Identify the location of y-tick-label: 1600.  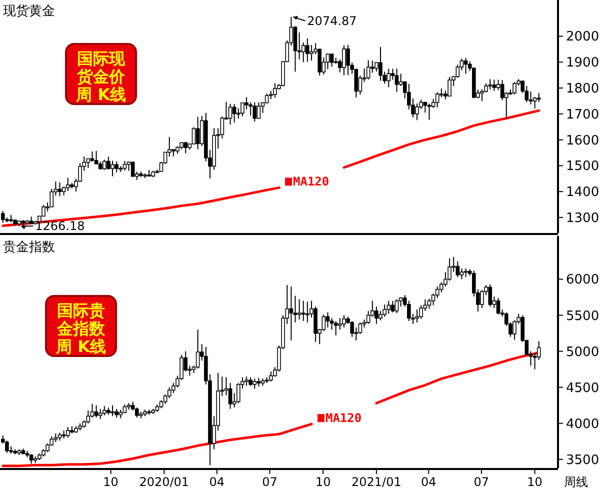
(583, 140).